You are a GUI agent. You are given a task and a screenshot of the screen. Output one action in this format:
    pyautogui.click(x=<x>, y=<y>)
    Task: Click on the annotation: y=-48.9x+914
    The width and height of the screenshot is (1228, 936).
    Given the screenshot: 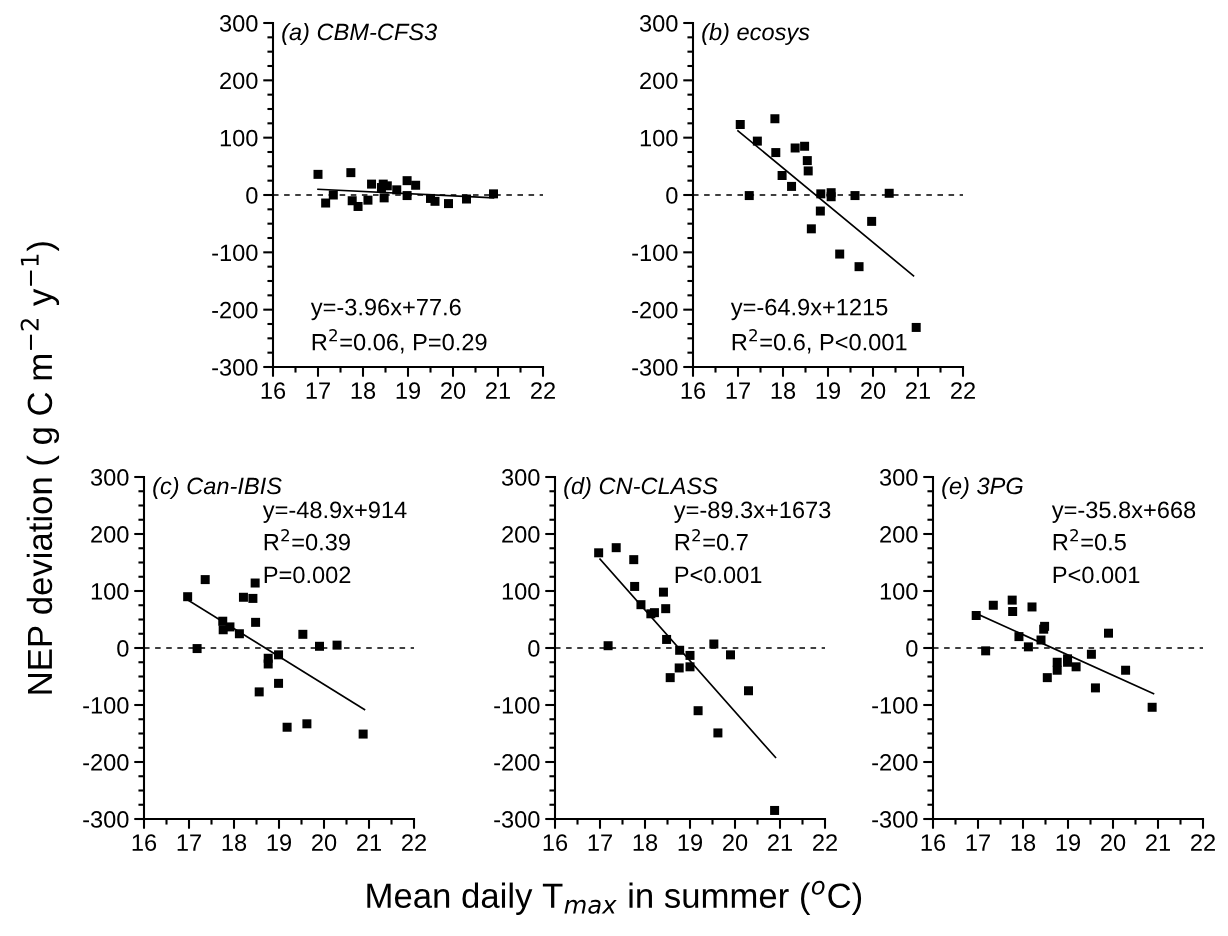 What is the action you would take?
    pyautogui.click(x=334, y=512)
    